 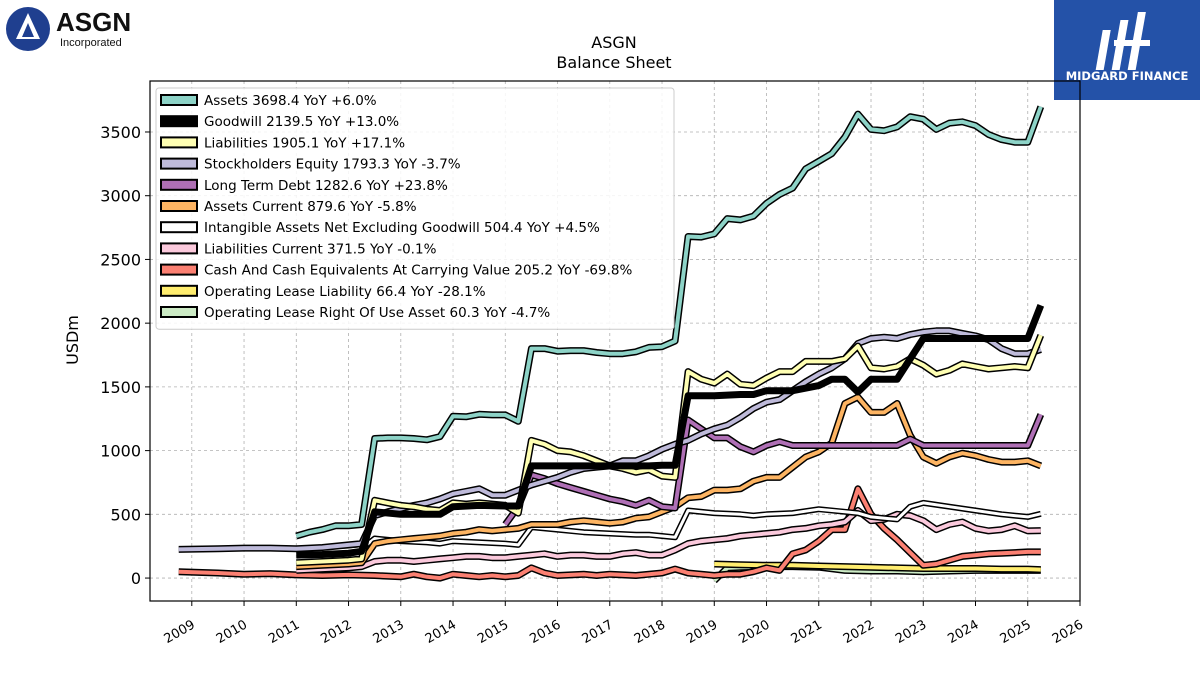 What do you see at coordinates (179, 100) in the screenshot?
I see `legend-swatch-assets` at bounding box center [179, 100].